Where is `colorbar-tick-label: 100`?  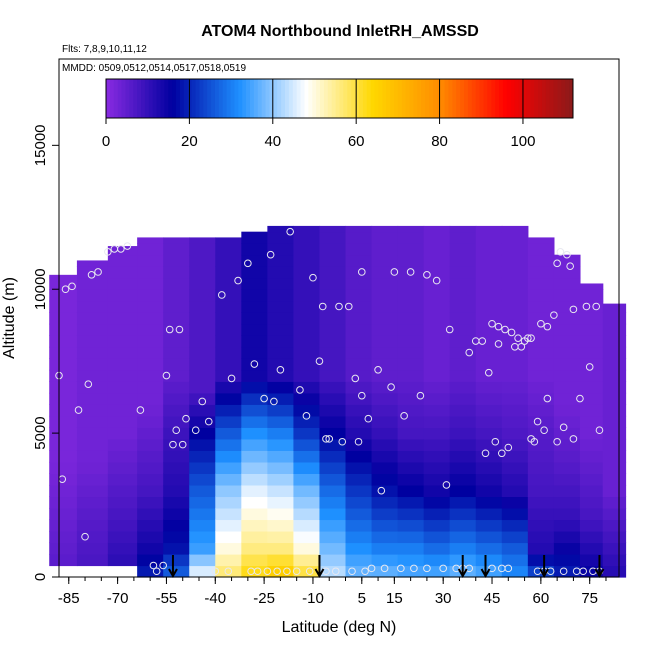 colorbar-tick-label: 100 is located at coordinates (522, 141).